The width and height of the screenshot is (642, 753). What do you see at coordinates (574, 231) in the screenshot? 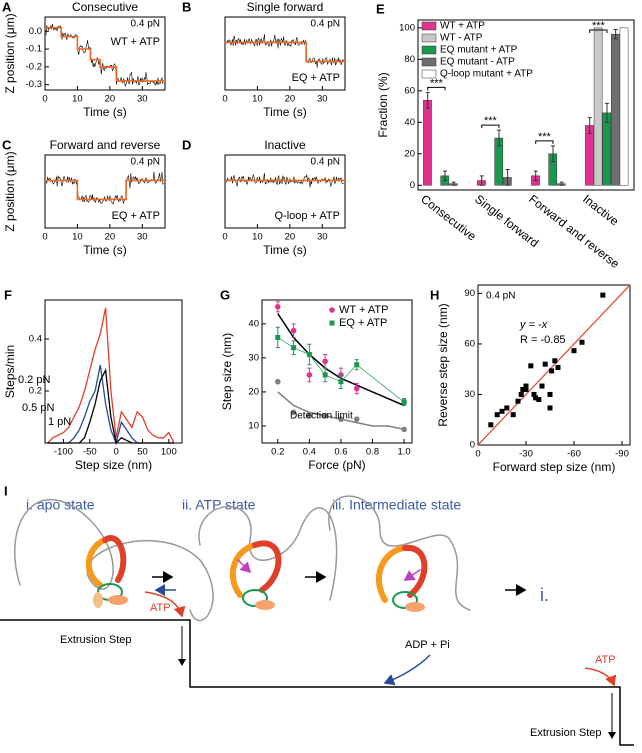
I see `x-tick-label: Forward and reverse` at bounding box center [574, 231].